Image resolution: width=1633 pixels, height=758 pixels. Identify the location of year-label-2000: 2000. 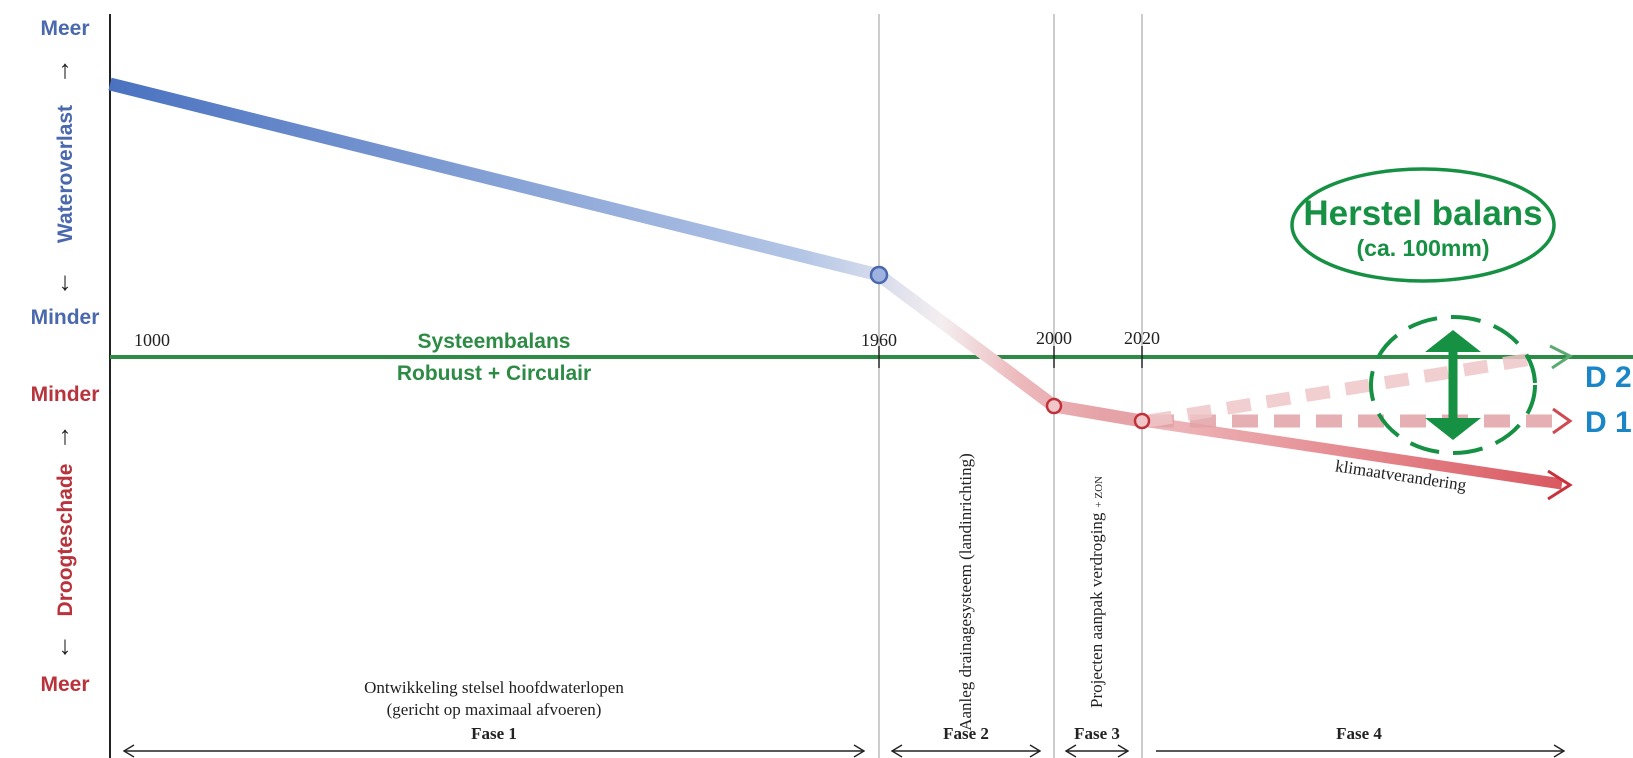
(1054, 338).